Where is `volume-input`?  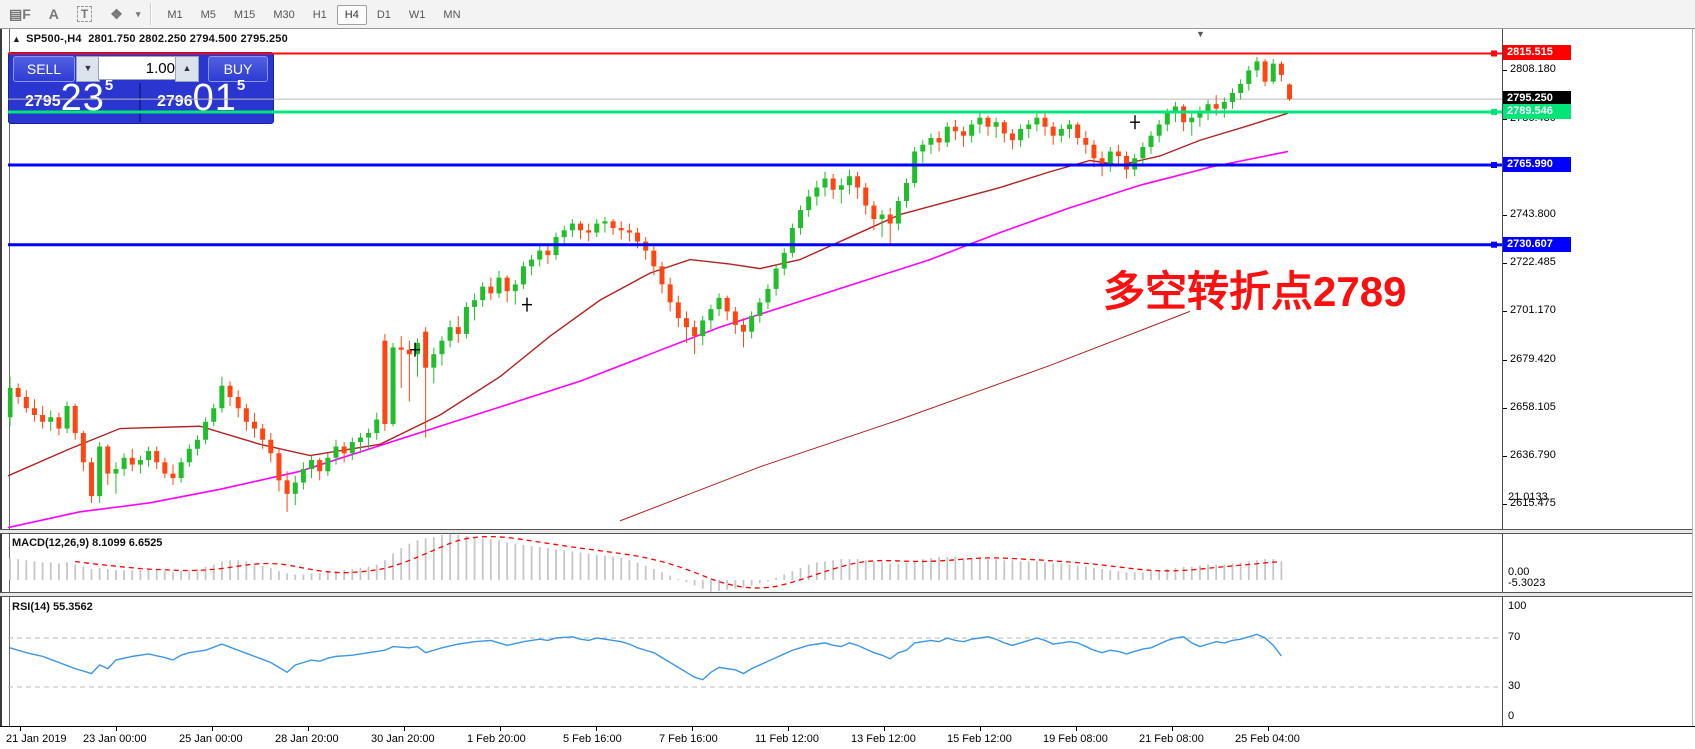
volume-input is located at coordinates (139, 68).